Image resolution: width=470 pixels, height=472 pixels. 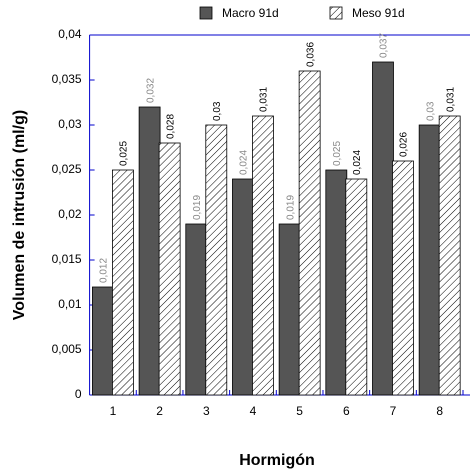 I want to click on y-tick-label: 0,04, so click(x=70, y=34).